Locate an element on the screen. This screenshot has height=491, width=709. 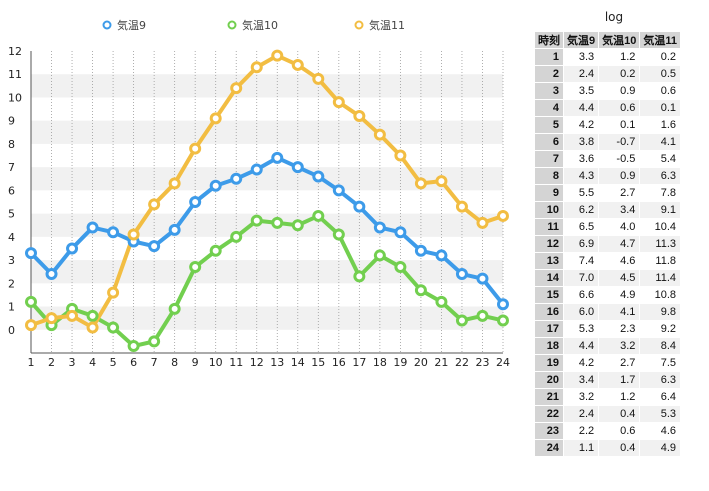
log-value-cell: 4.4 is located at coordinates (581, 346).